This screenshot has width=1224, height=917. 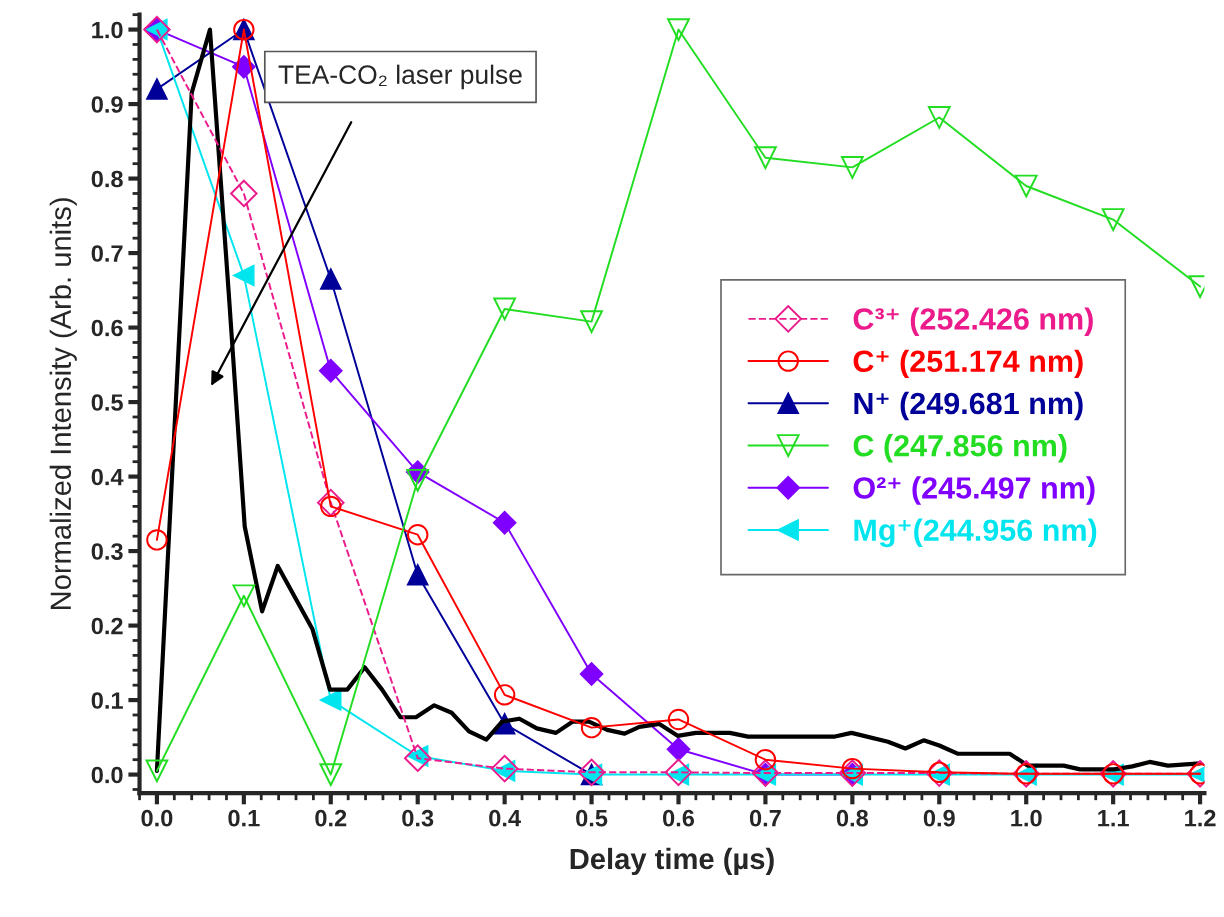 I want to click on legend-label: C (247.856 nm), so click(x=960, y=448).